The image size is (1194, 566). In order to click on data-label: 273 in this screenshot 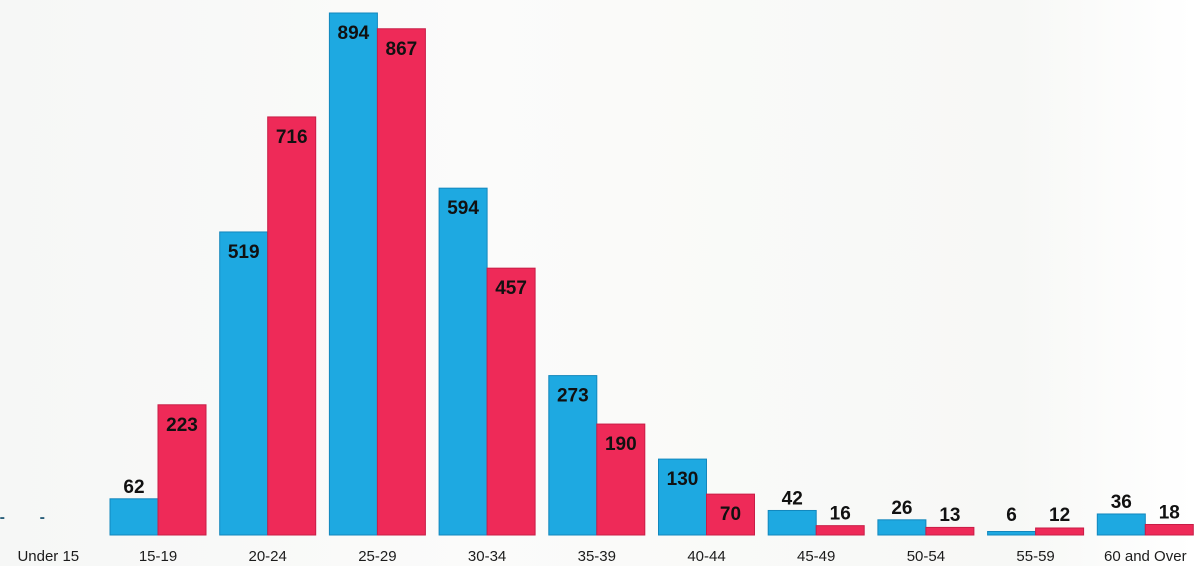, I will do `click(573, 396)`.